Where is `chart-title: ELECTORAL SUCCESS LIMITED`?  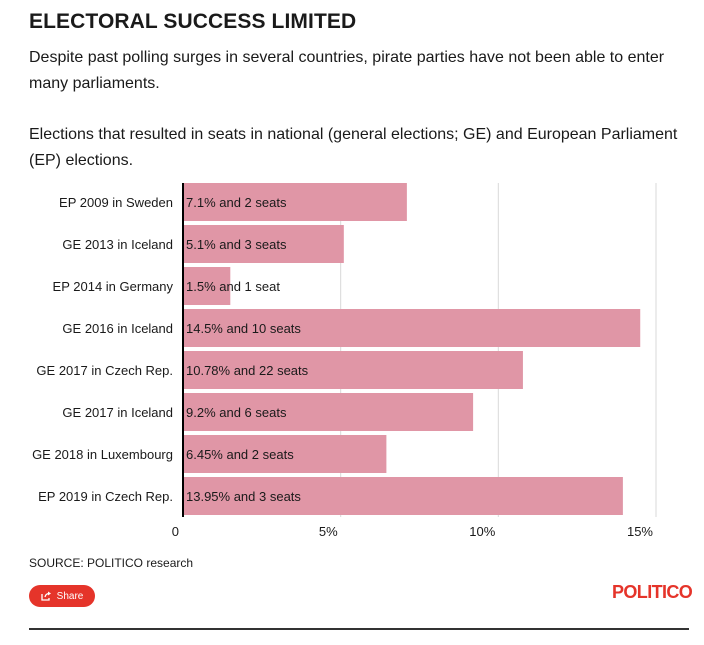
chart-title: ELECTORAL SUCCESS LIMITED is located at coordinates (193, 21).